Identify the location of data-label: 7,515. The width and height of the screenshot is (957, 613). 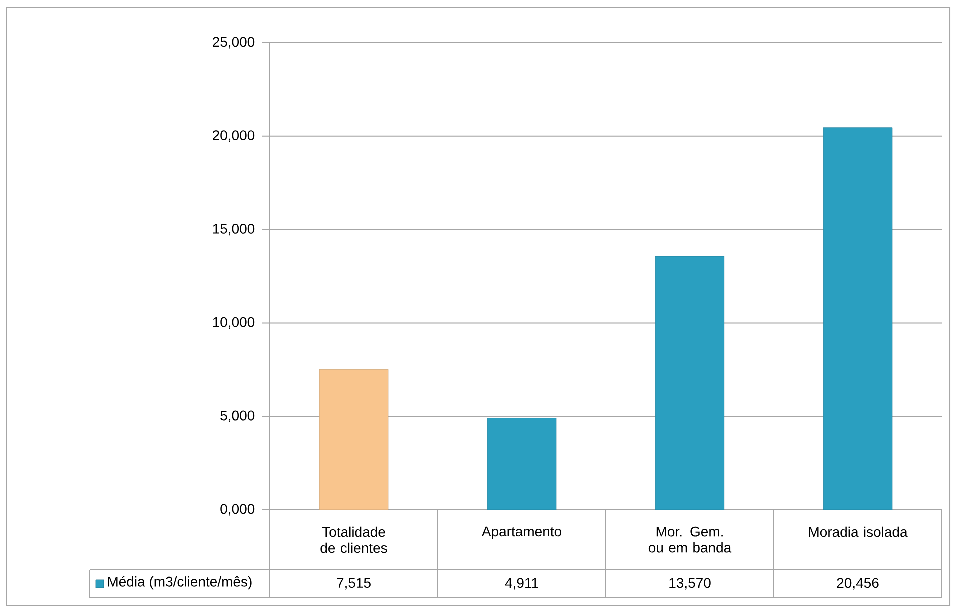
(354, 584).